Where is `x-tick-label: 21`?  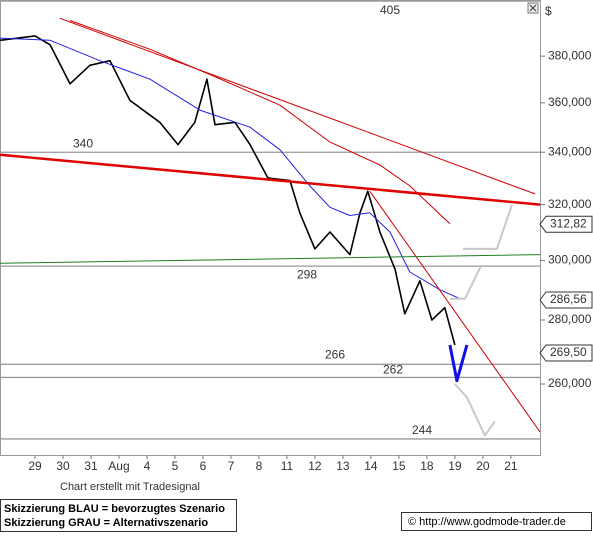
x-tick-label: 21 is located at coordinates (511, 466).